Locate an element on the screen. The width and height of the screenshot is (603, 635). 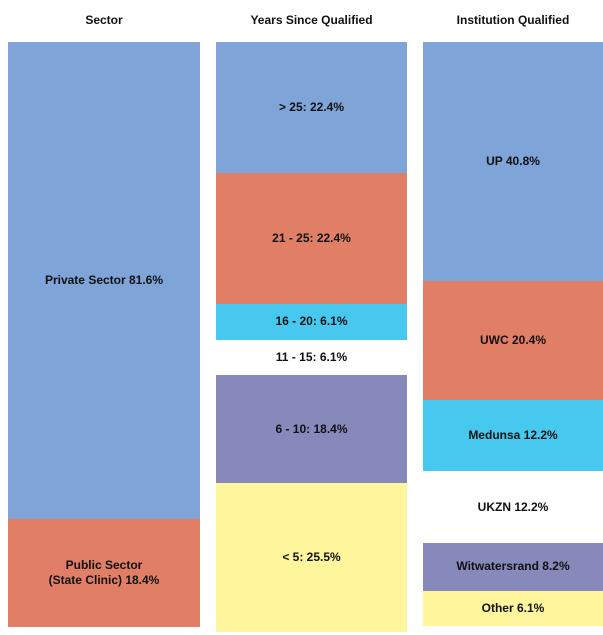
segment-label: 16 - 20: 6.1% is located at coordinates (311, 321).